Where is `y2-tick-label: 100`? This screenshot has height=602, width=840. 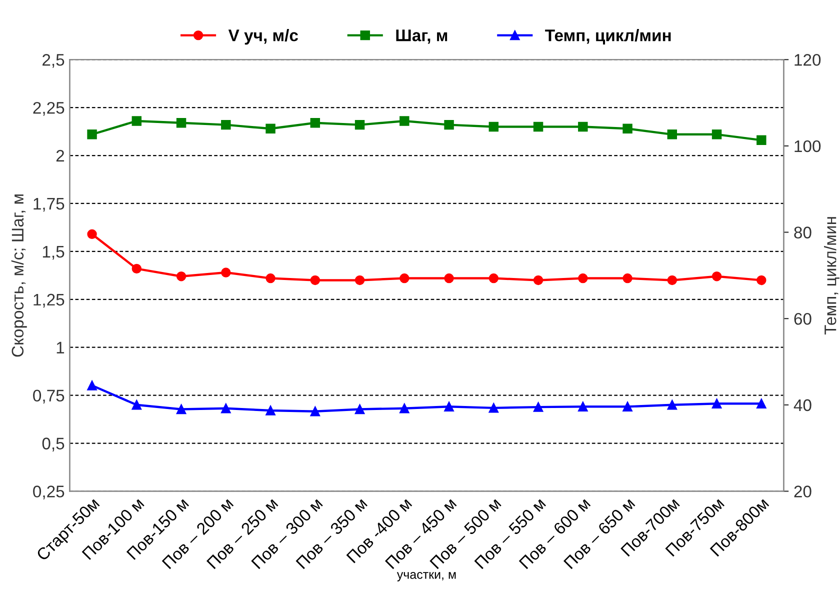 y2-tick-label: 100 is located at coordinates (807, 146).